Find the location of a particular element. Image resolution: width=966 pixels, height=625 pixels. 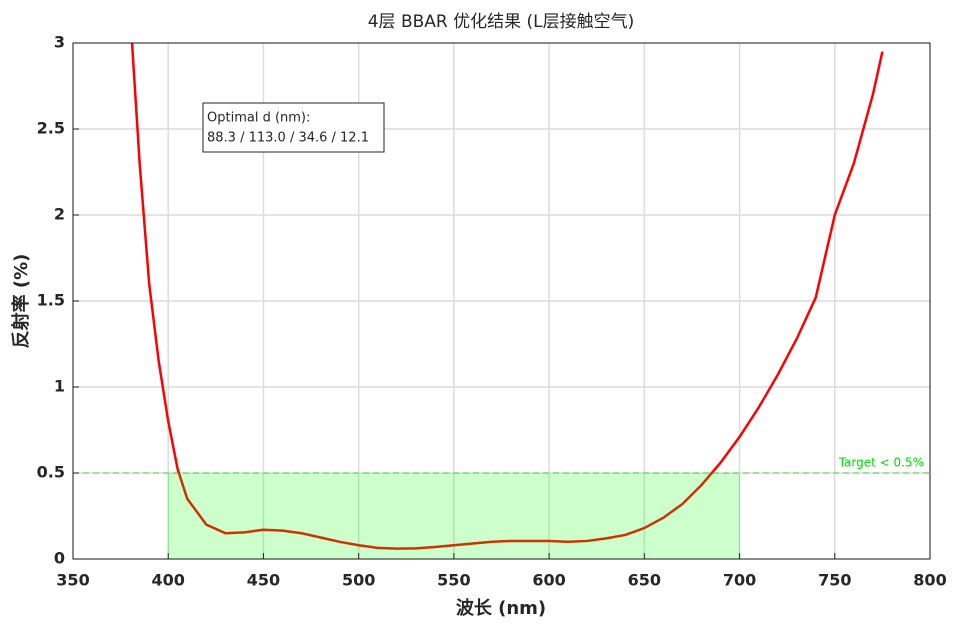

x-tick-label: 800 is located at coordinates (929, 580).